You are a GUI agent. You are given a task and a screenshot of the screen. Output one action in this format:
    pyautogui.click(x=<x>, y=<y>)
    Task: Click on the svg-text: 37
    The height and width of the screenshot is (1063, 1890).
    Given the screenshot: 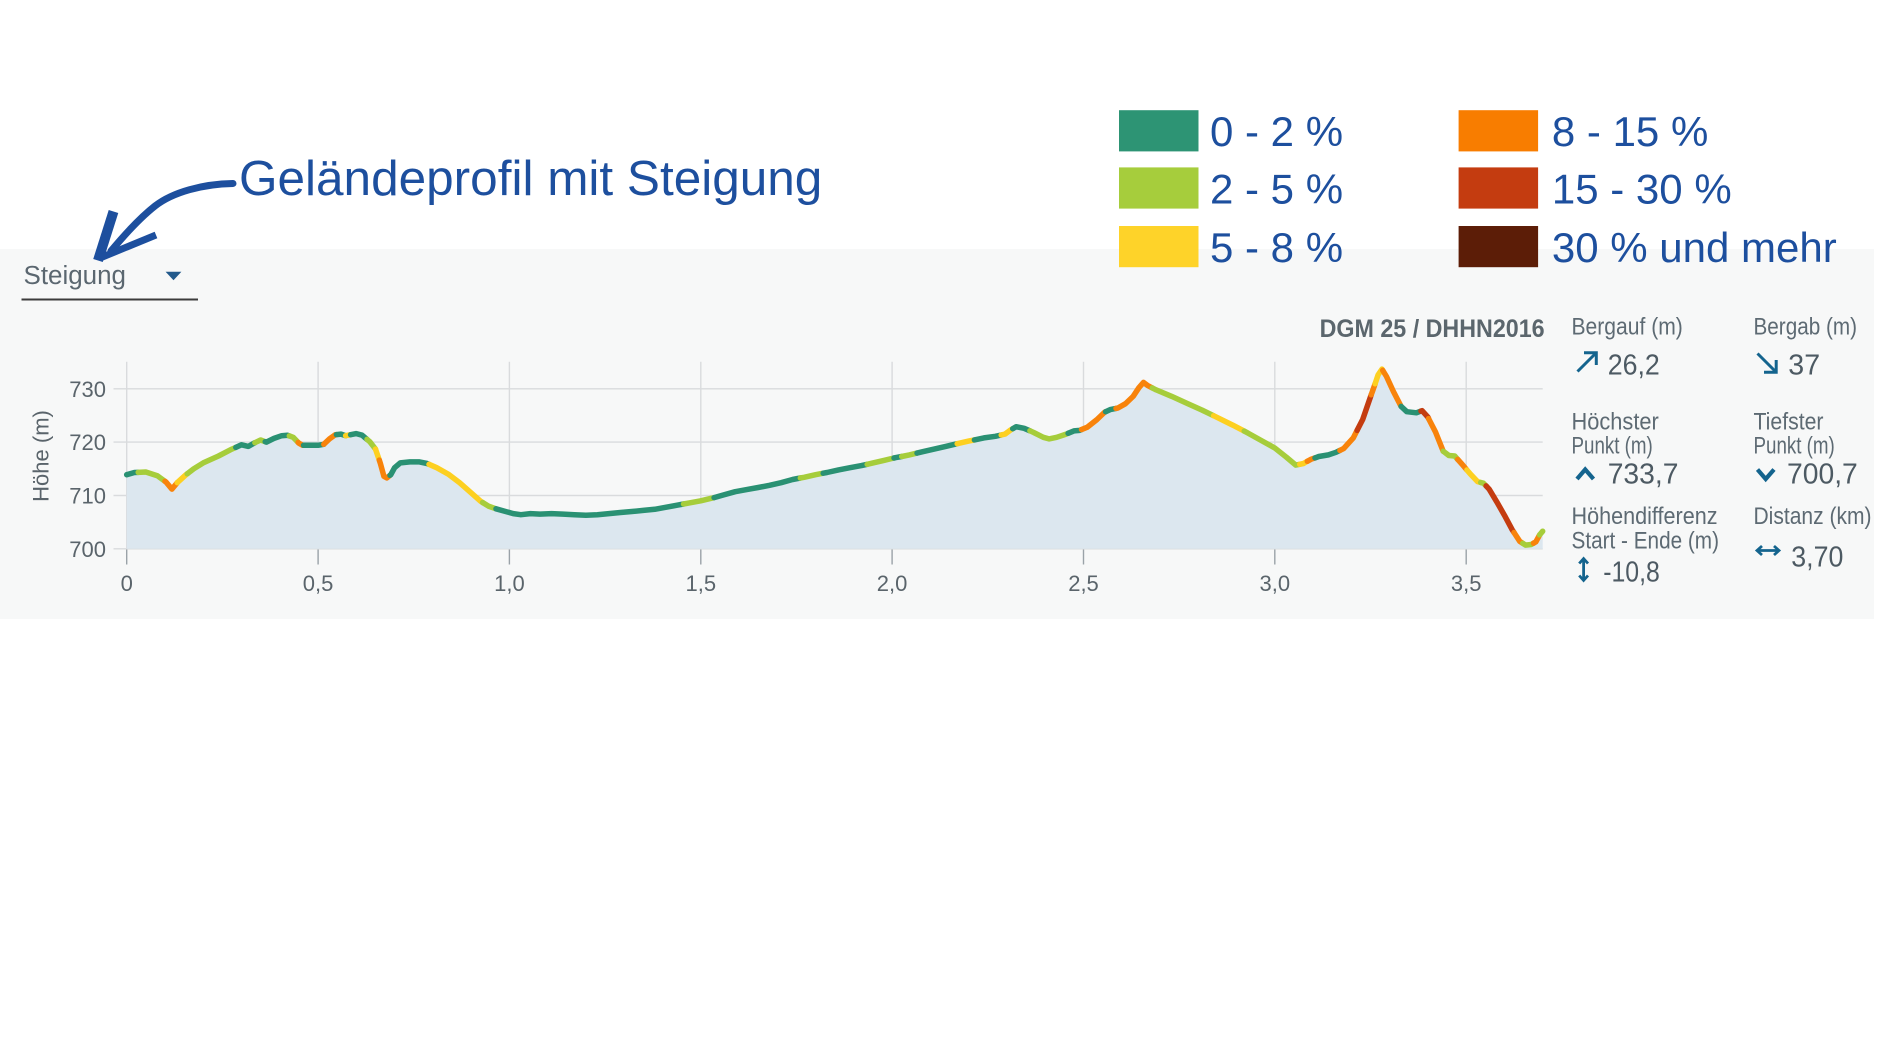 What is the action you would take?
    pyautogui.click(x=1804, y=366)
    